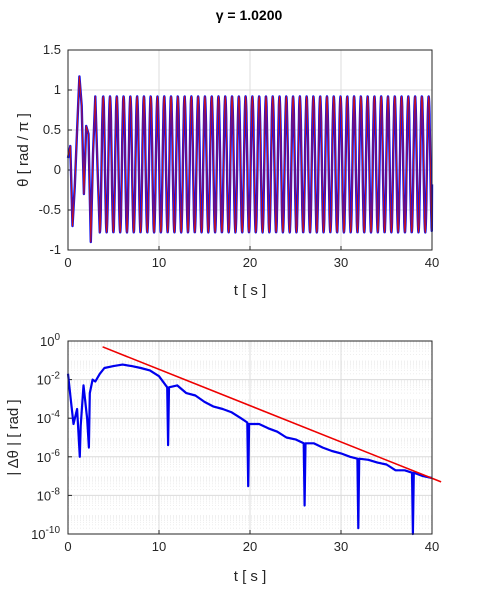  What do you see at coordinates (13, 437) in the screenshot?
I see `y-axis-label: | Δθ | [ rad ]` at bounding box center [13, 437].